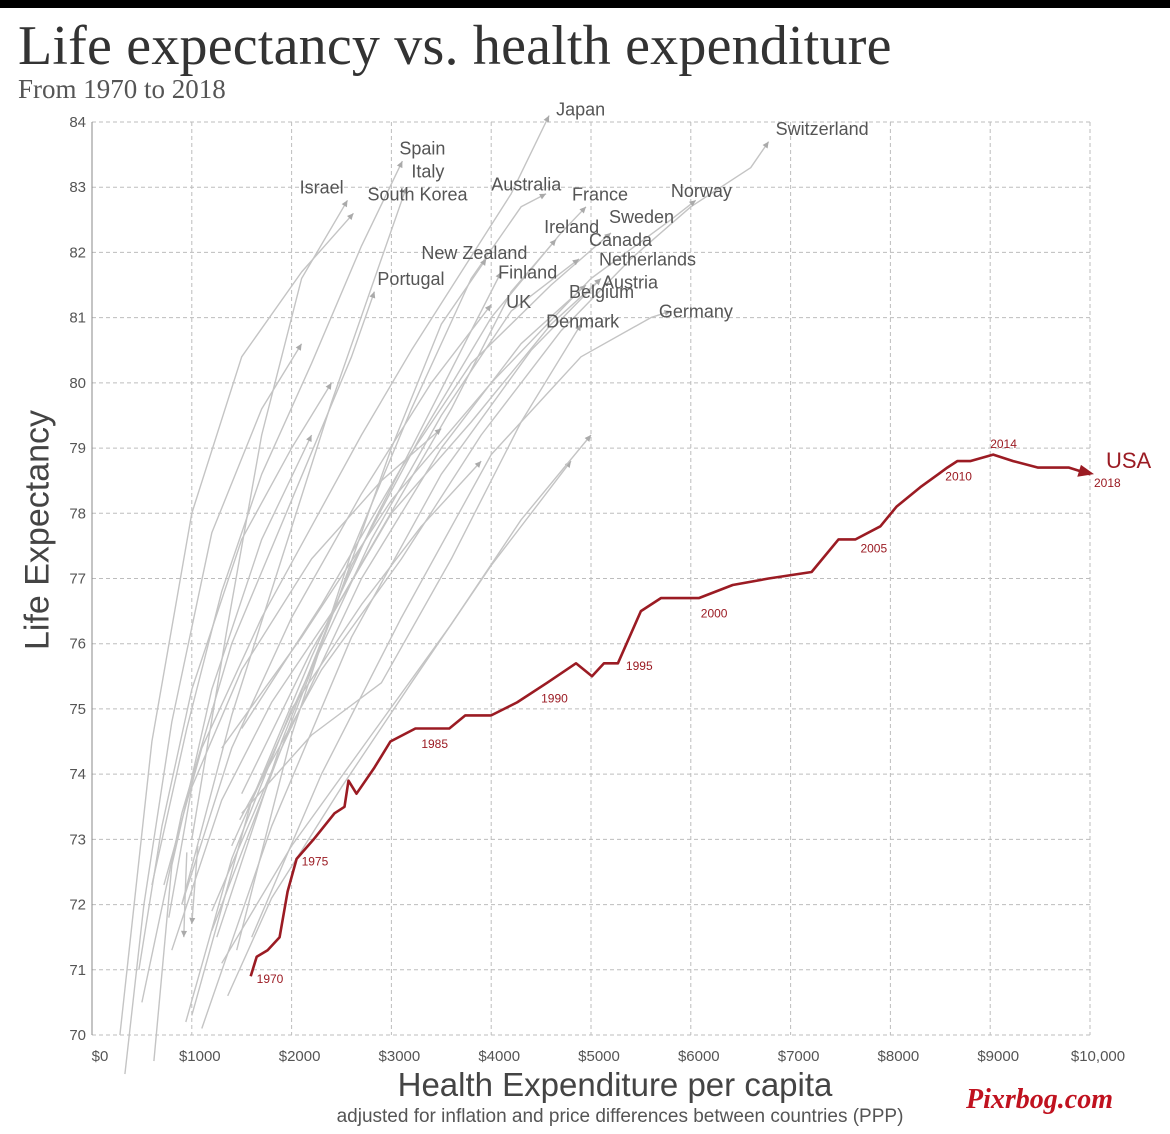 The image size is (1170, 1134). I want to click on country-label: Austria, so click(630, 282).